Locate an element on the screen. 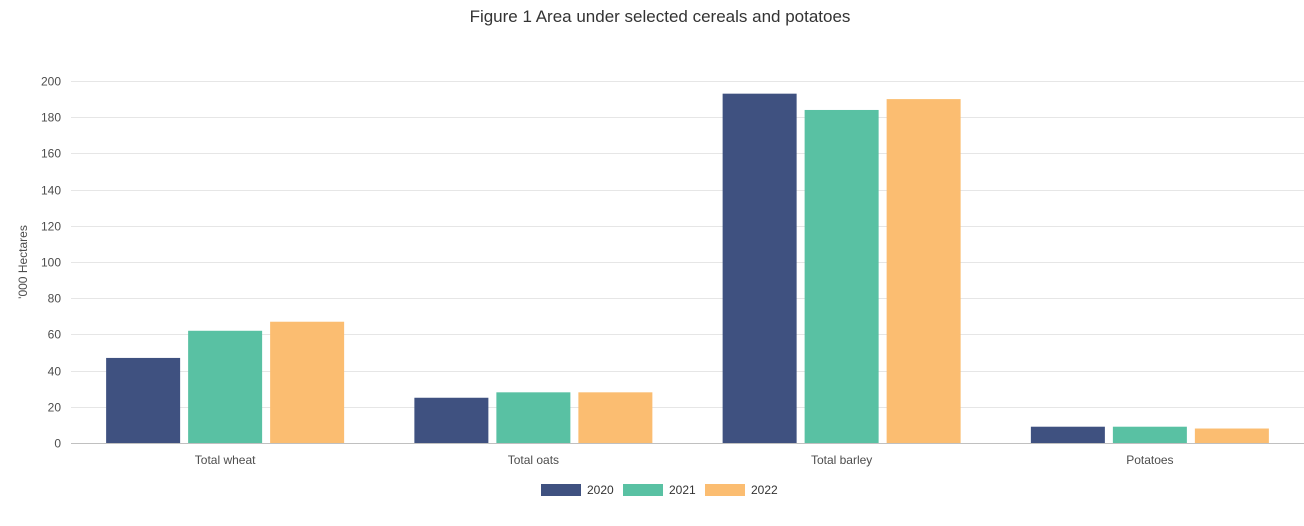  legend-label: 2021 is located at coordinates (682, 490).